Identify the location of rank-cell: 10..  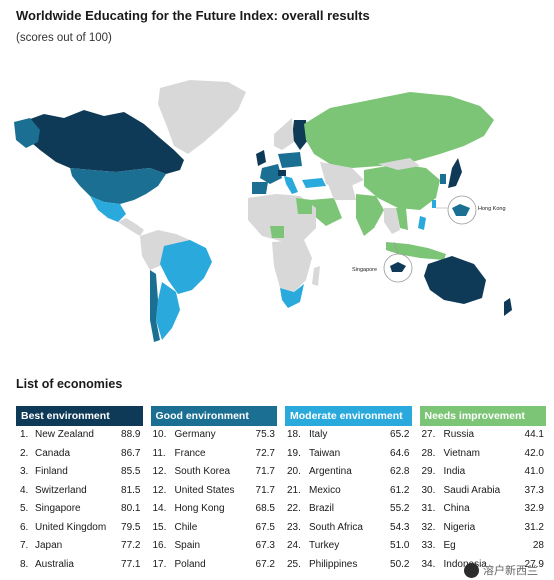
(159, 434).